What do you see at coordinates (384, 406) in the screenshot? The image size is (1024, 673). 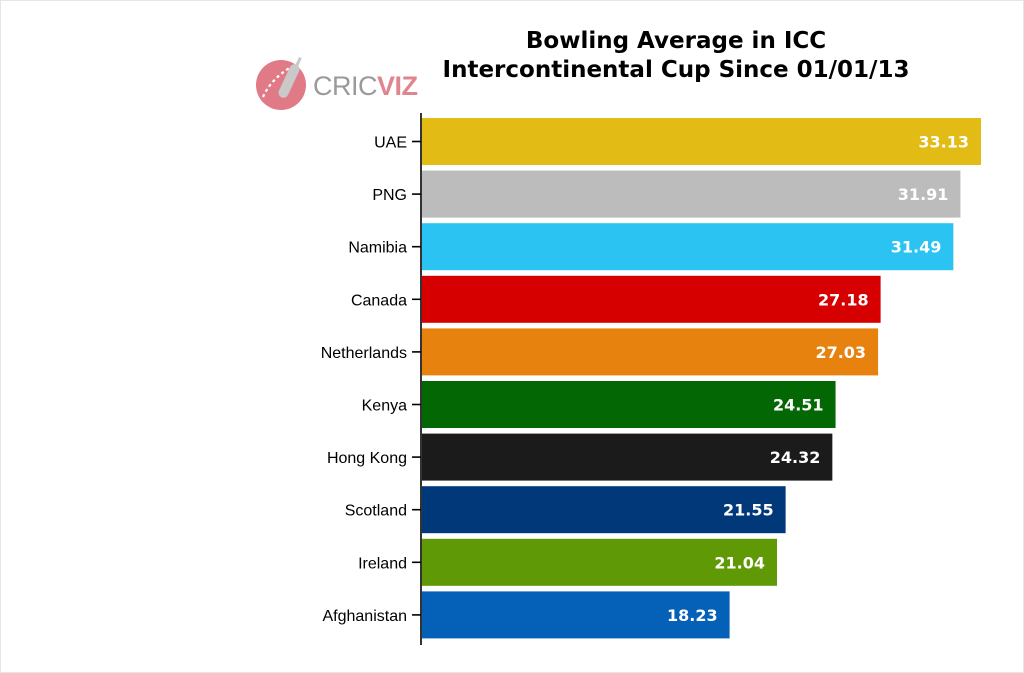 I see `category-label-kenya: Kenya` at bounding box center [384, 406].